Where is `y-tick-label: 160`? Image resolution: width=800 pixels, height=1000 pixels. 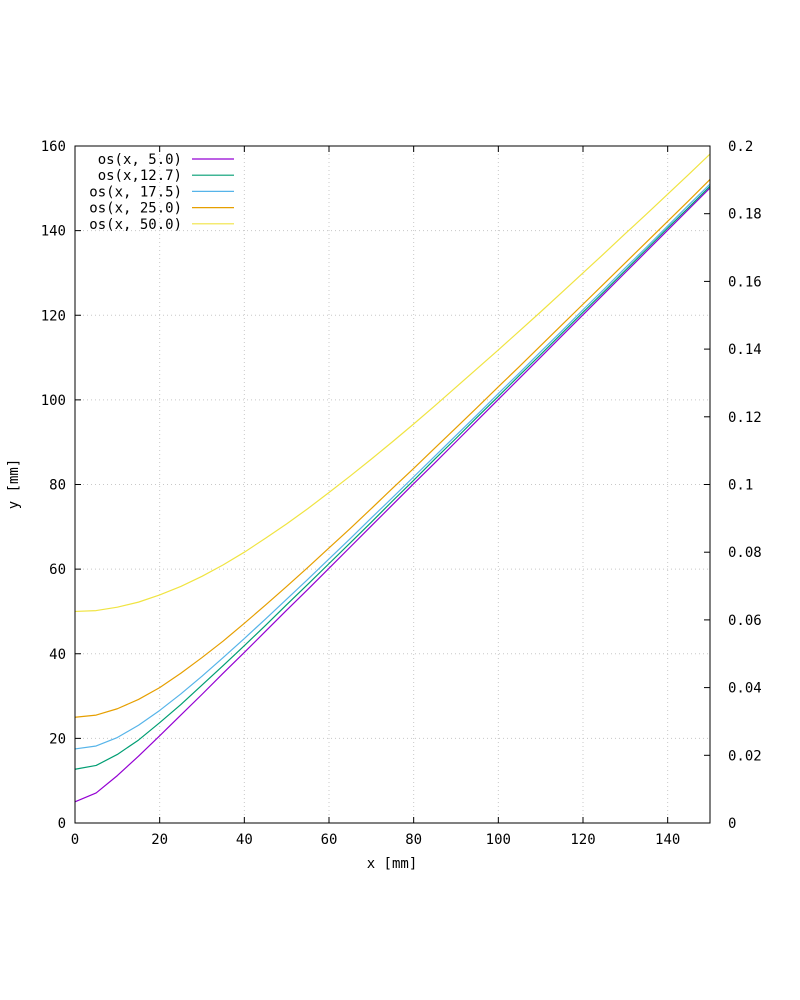
y-tick-label: 160 is located at coordinates (53, 147).